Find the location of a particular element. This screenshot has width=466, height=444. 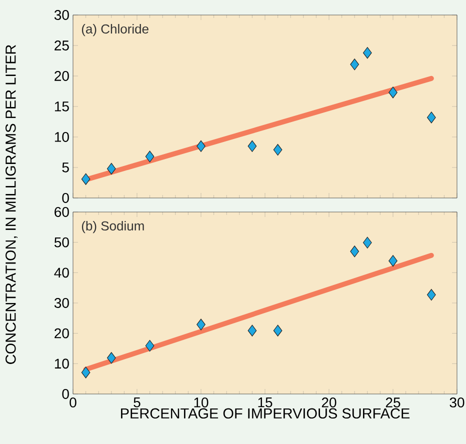

x-tick-label: 20 is located at coordinates (329, 403).